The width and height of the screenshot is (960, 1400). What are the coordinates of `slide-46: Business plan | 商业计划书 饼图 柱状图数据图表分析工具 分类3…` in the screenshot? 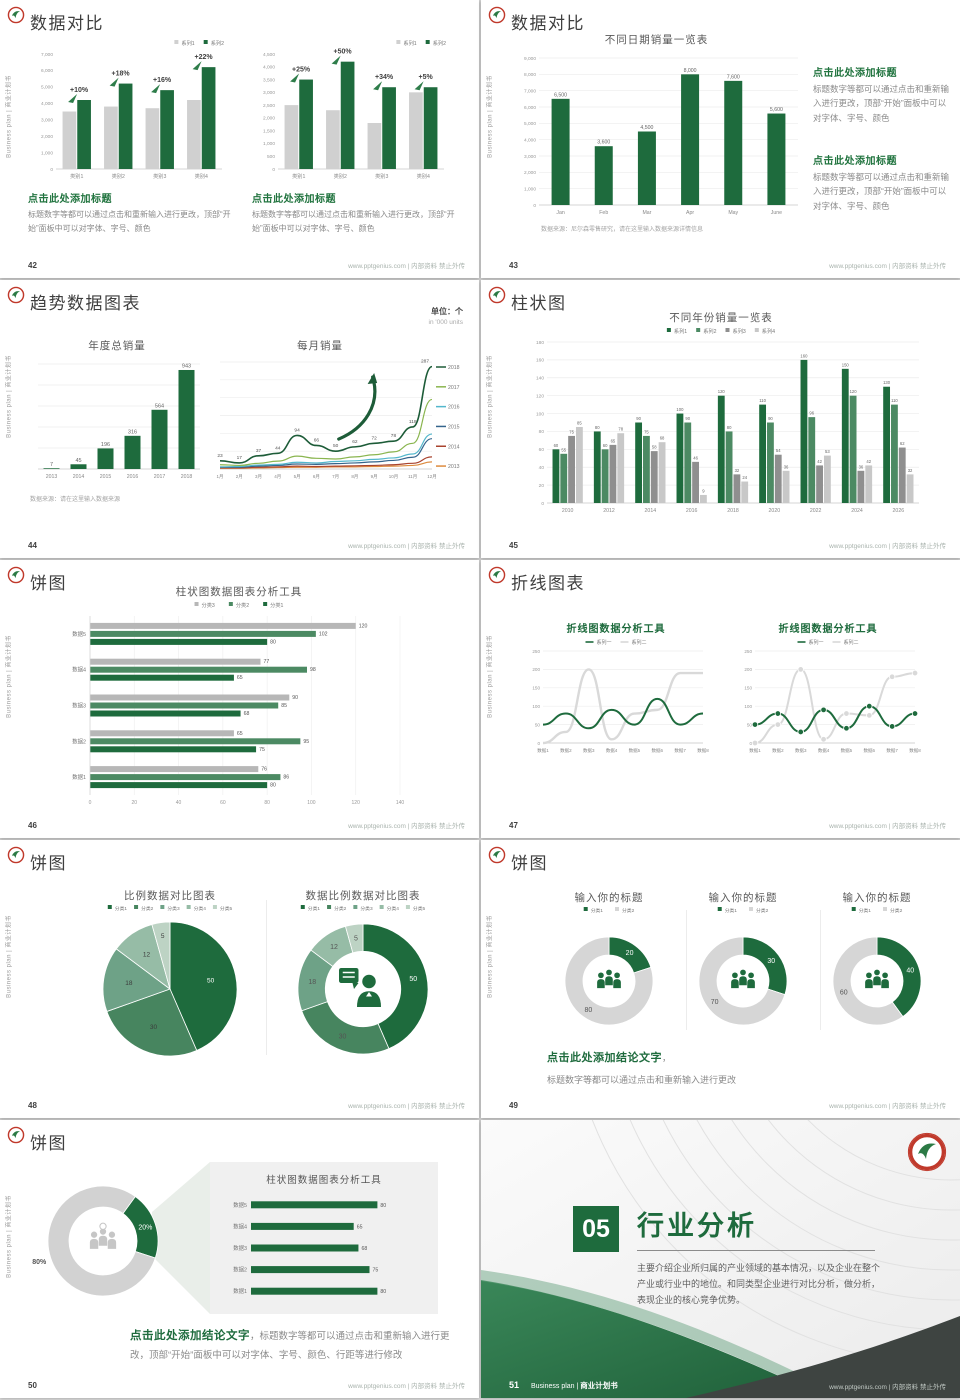 It's located at (239, 699).